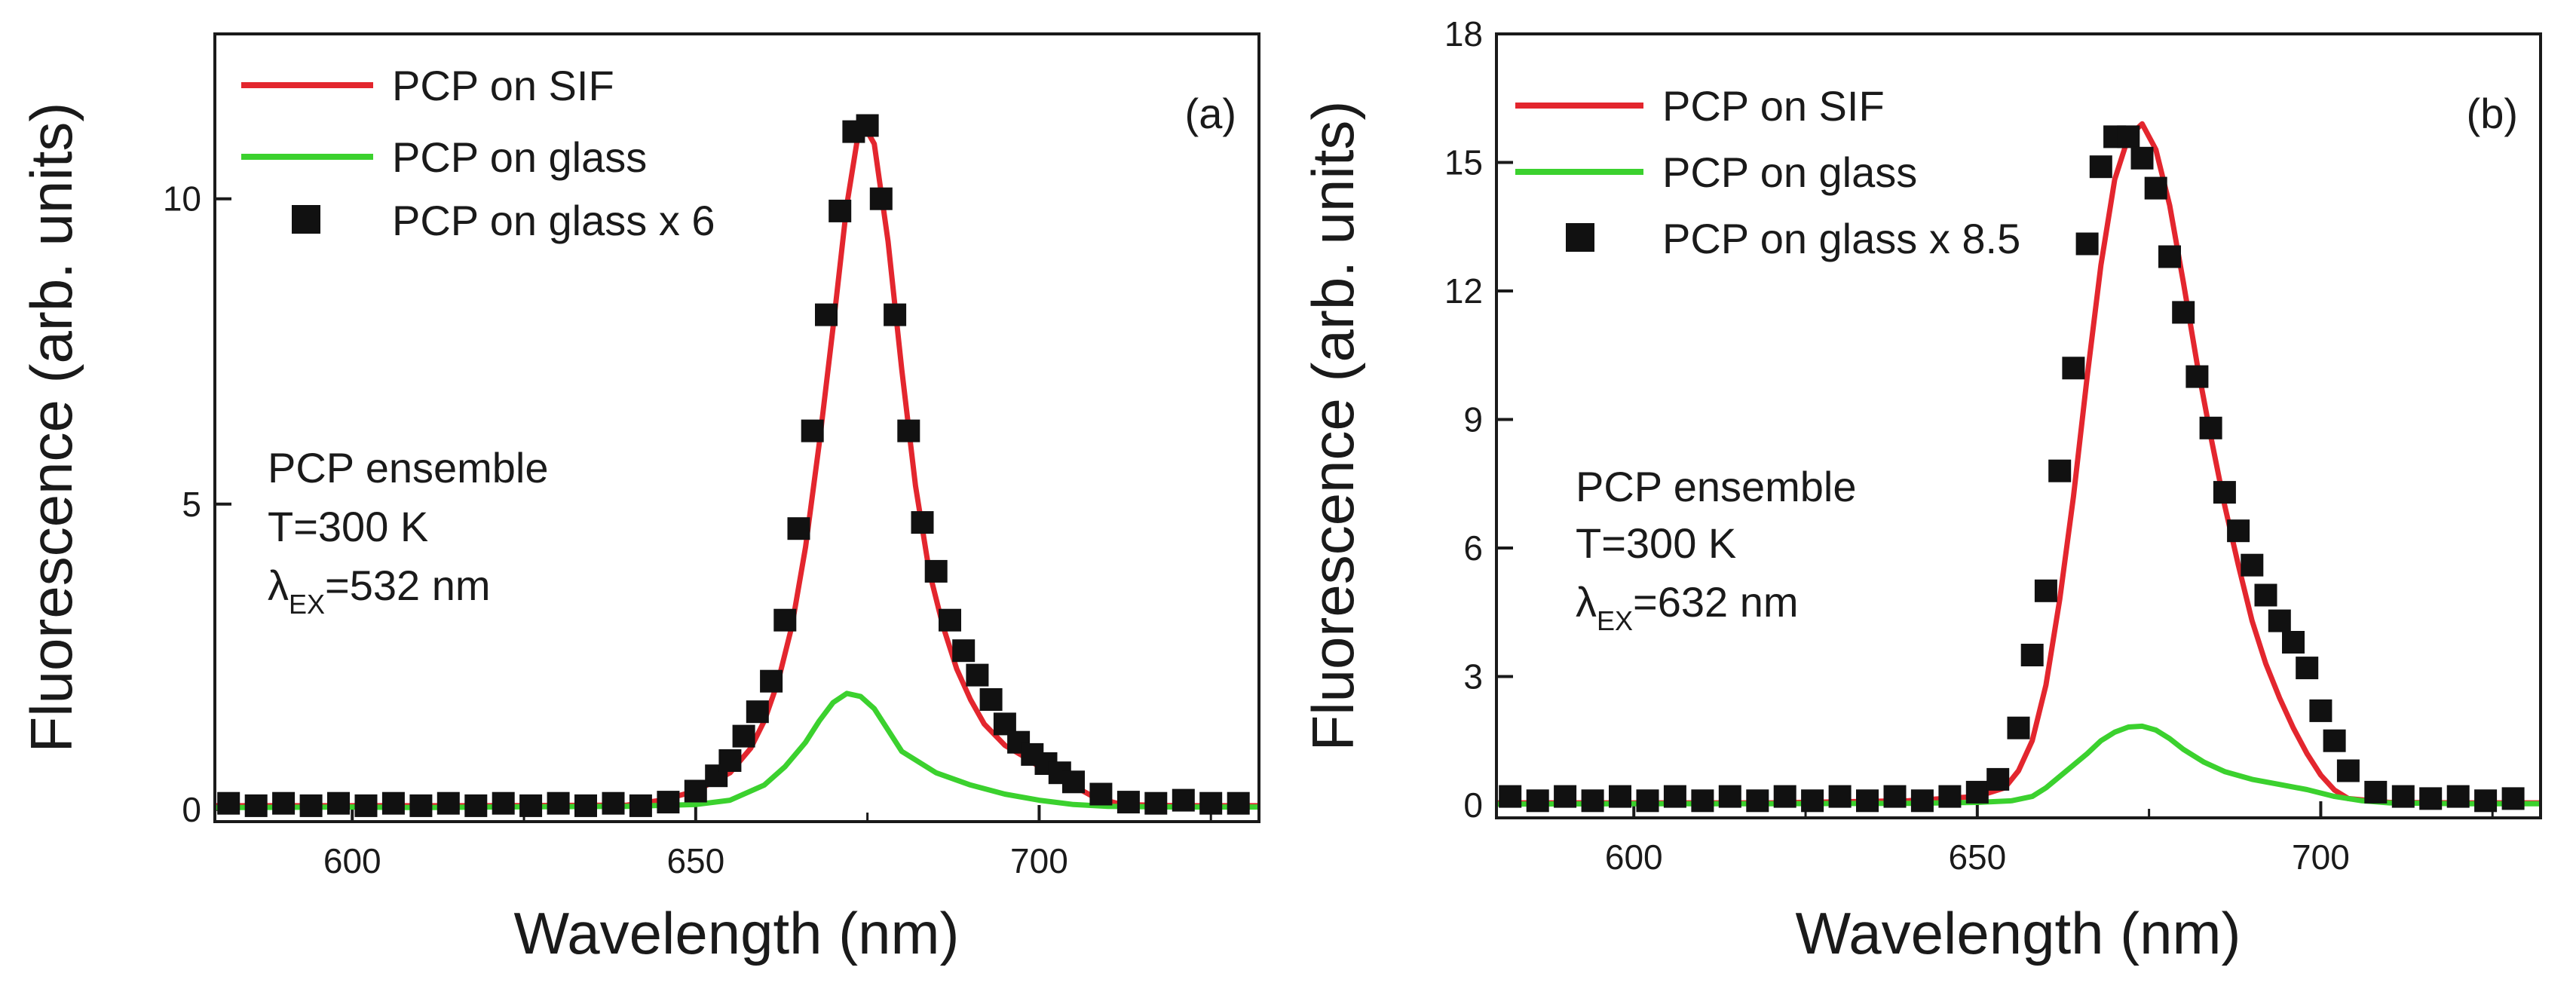 The image size is (2576, 995). I want to click on panel-a-annotation-ensemble: PCP ensemble, so click(408, 467).